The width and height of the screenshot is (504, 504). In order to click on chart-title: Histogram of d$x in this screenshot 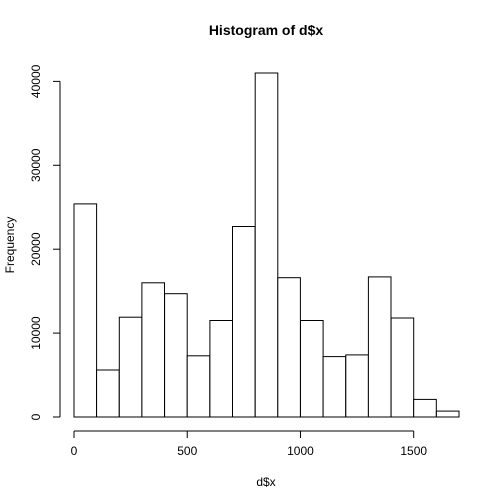, I will do `click(266, 30)`.